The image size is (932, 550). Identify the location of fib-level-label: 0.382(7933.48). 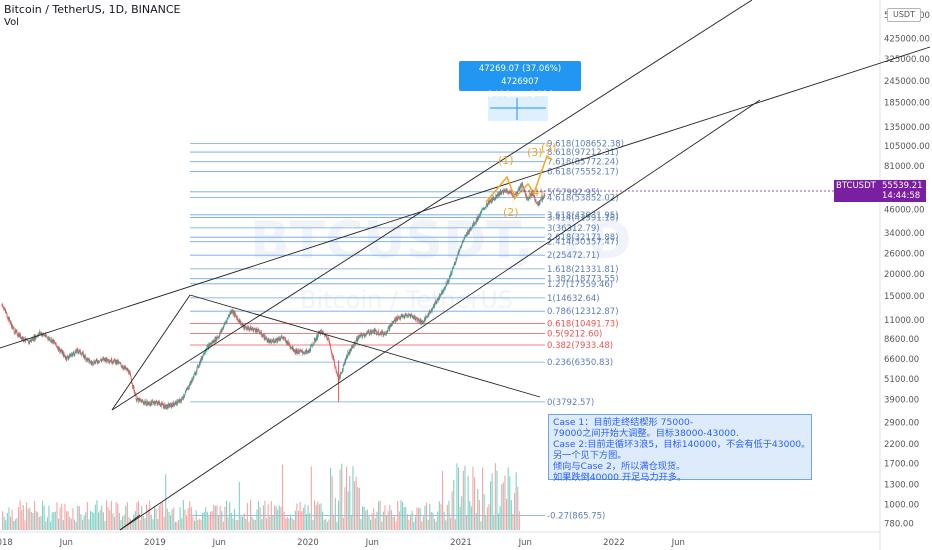
(580, 346).